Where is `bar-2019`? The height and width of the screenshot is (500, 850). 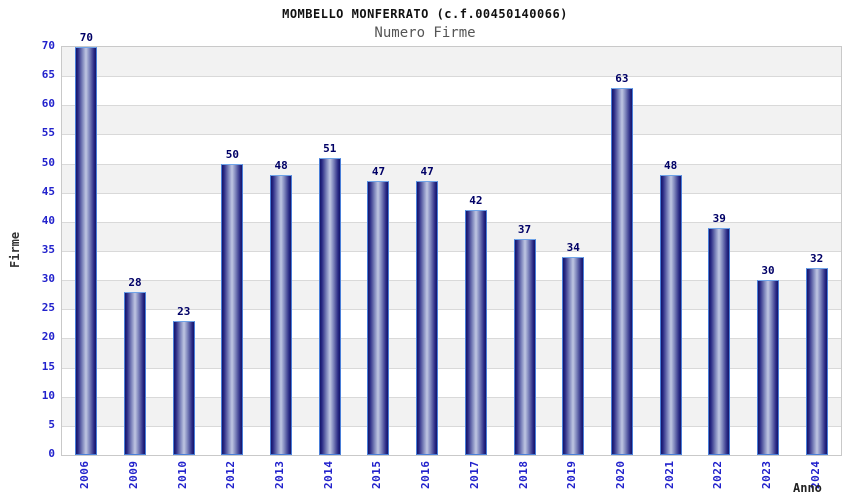
bar-2019 is located at coordinates (573, 356).